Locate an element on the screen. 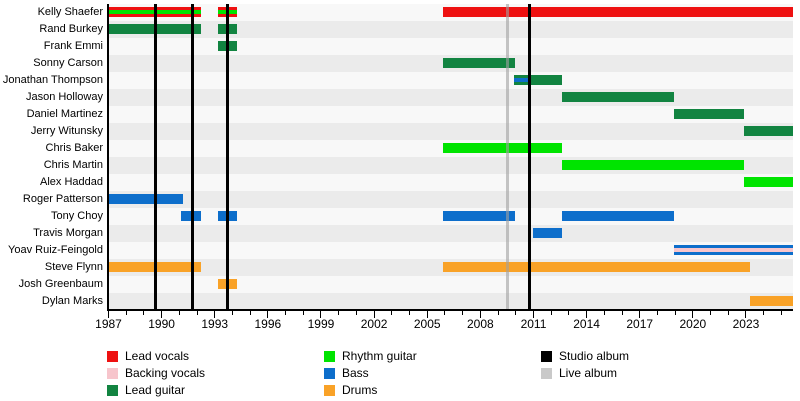  member-name-label: Jason Holloway is located at coordinates (64, 97).